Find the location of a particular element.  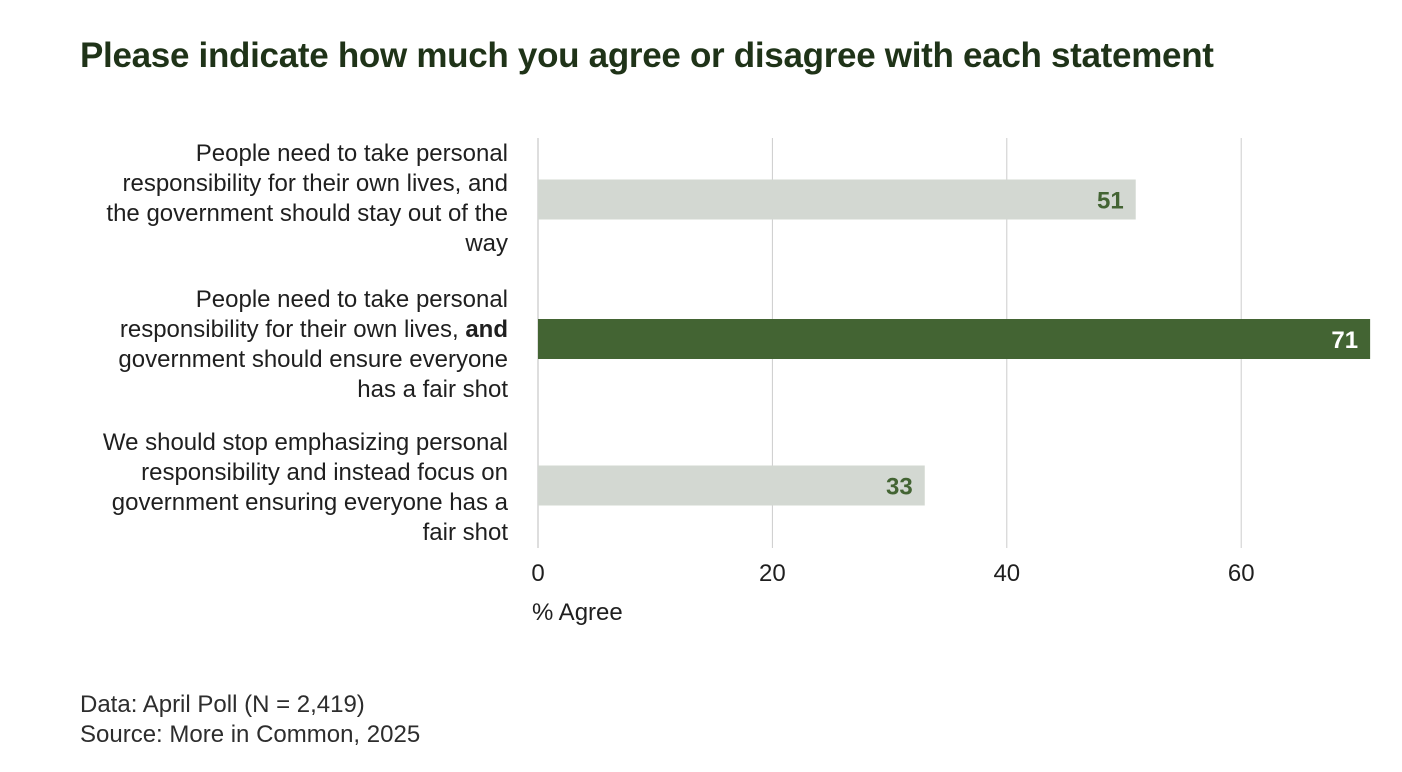

data-note: Data: April Poll (N = 2,419) is located at coordinates (222, 704).